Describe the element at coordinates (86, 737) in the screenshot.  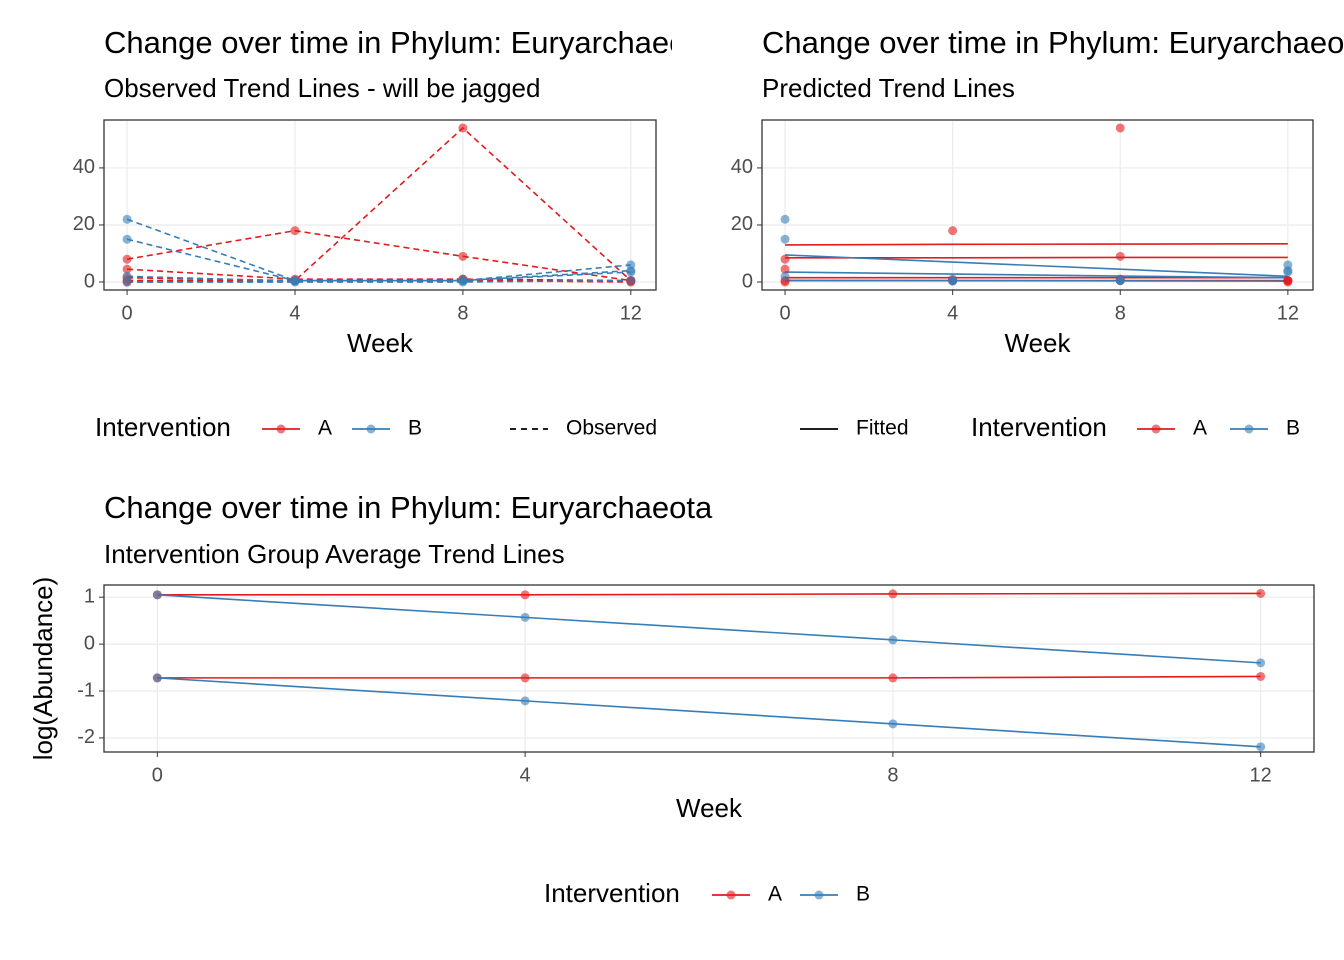
I see `y-tick-label: -2` at that location.